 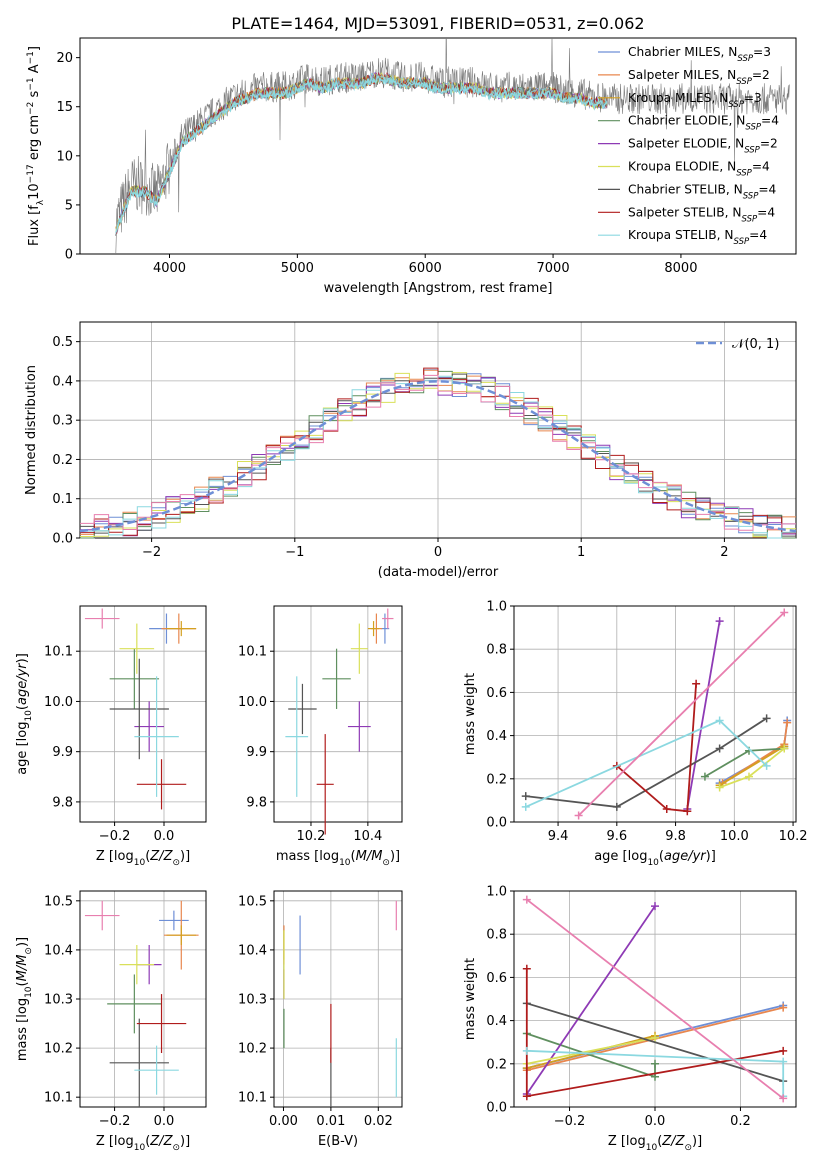 What do you see at coordinates (24, 714) in the screenshot?
I see `y-axis-label: age [log10(age/yr)]` at bounding box center [24, 714].